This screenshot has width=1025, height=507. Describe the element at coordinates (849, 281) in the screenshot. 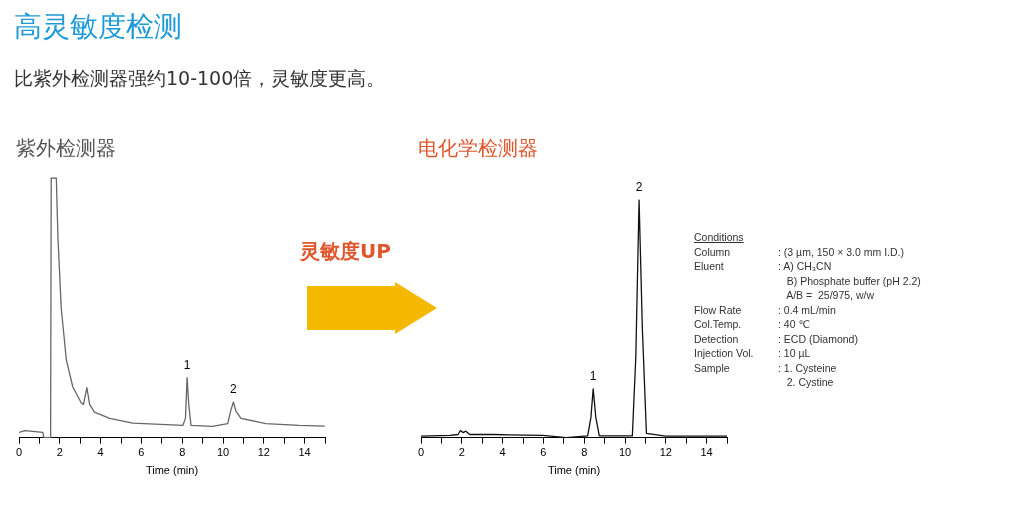

I see `text: : A) CH₃CN B) Phosphate buffer (pH 2.2) A/B = 25/975, w/w` at that location.